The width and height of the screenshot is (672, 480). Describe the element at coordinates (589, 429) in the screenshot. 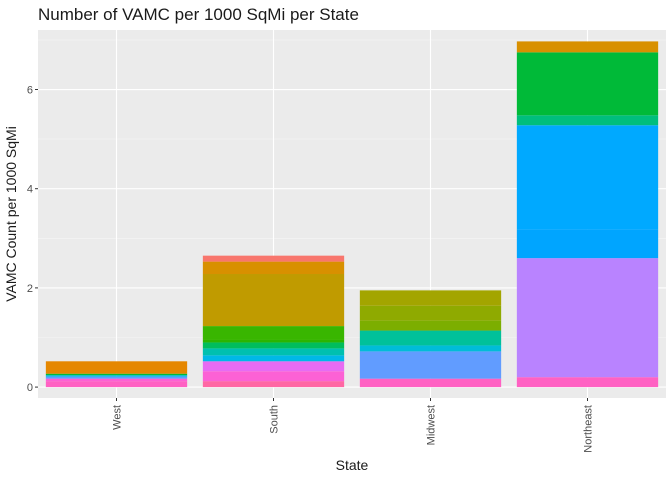

I see `x-tick-label-northeast: Northeast` at that location.